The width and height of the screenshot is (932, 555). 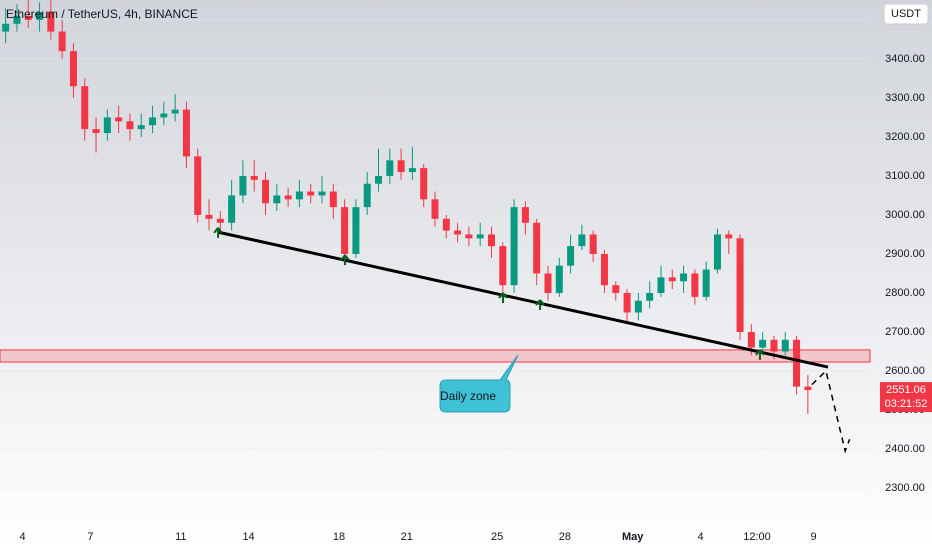 What do you see at coordinates (633, 537) in the screenshot?
I see `x-tick-label: May` at bounding box center [633, 537].